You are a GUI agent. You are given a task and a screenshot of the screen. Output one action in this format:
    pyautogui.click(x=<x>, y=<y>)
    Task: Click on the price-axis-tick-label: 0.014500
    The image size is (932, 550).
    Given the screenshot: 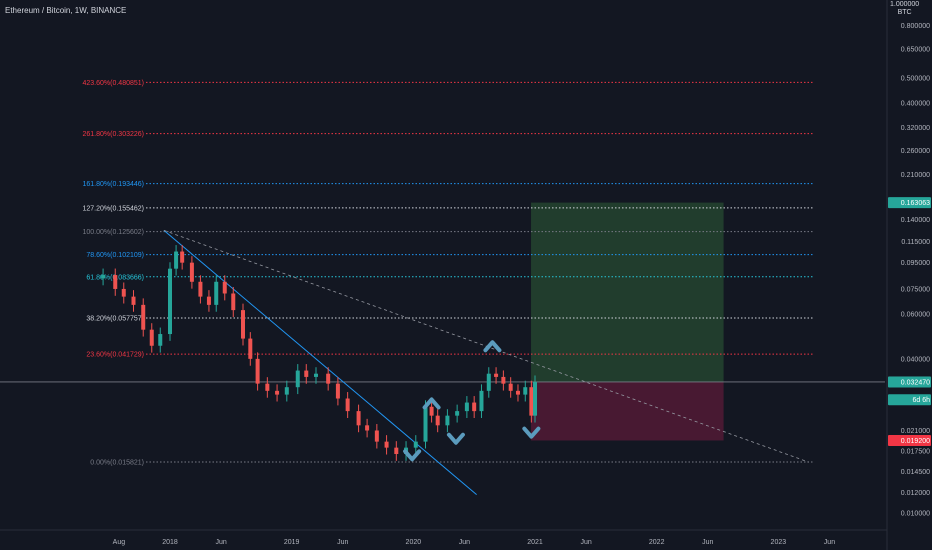 What is the action you would take?
    pyautogui.click(x=915, y=472)
    